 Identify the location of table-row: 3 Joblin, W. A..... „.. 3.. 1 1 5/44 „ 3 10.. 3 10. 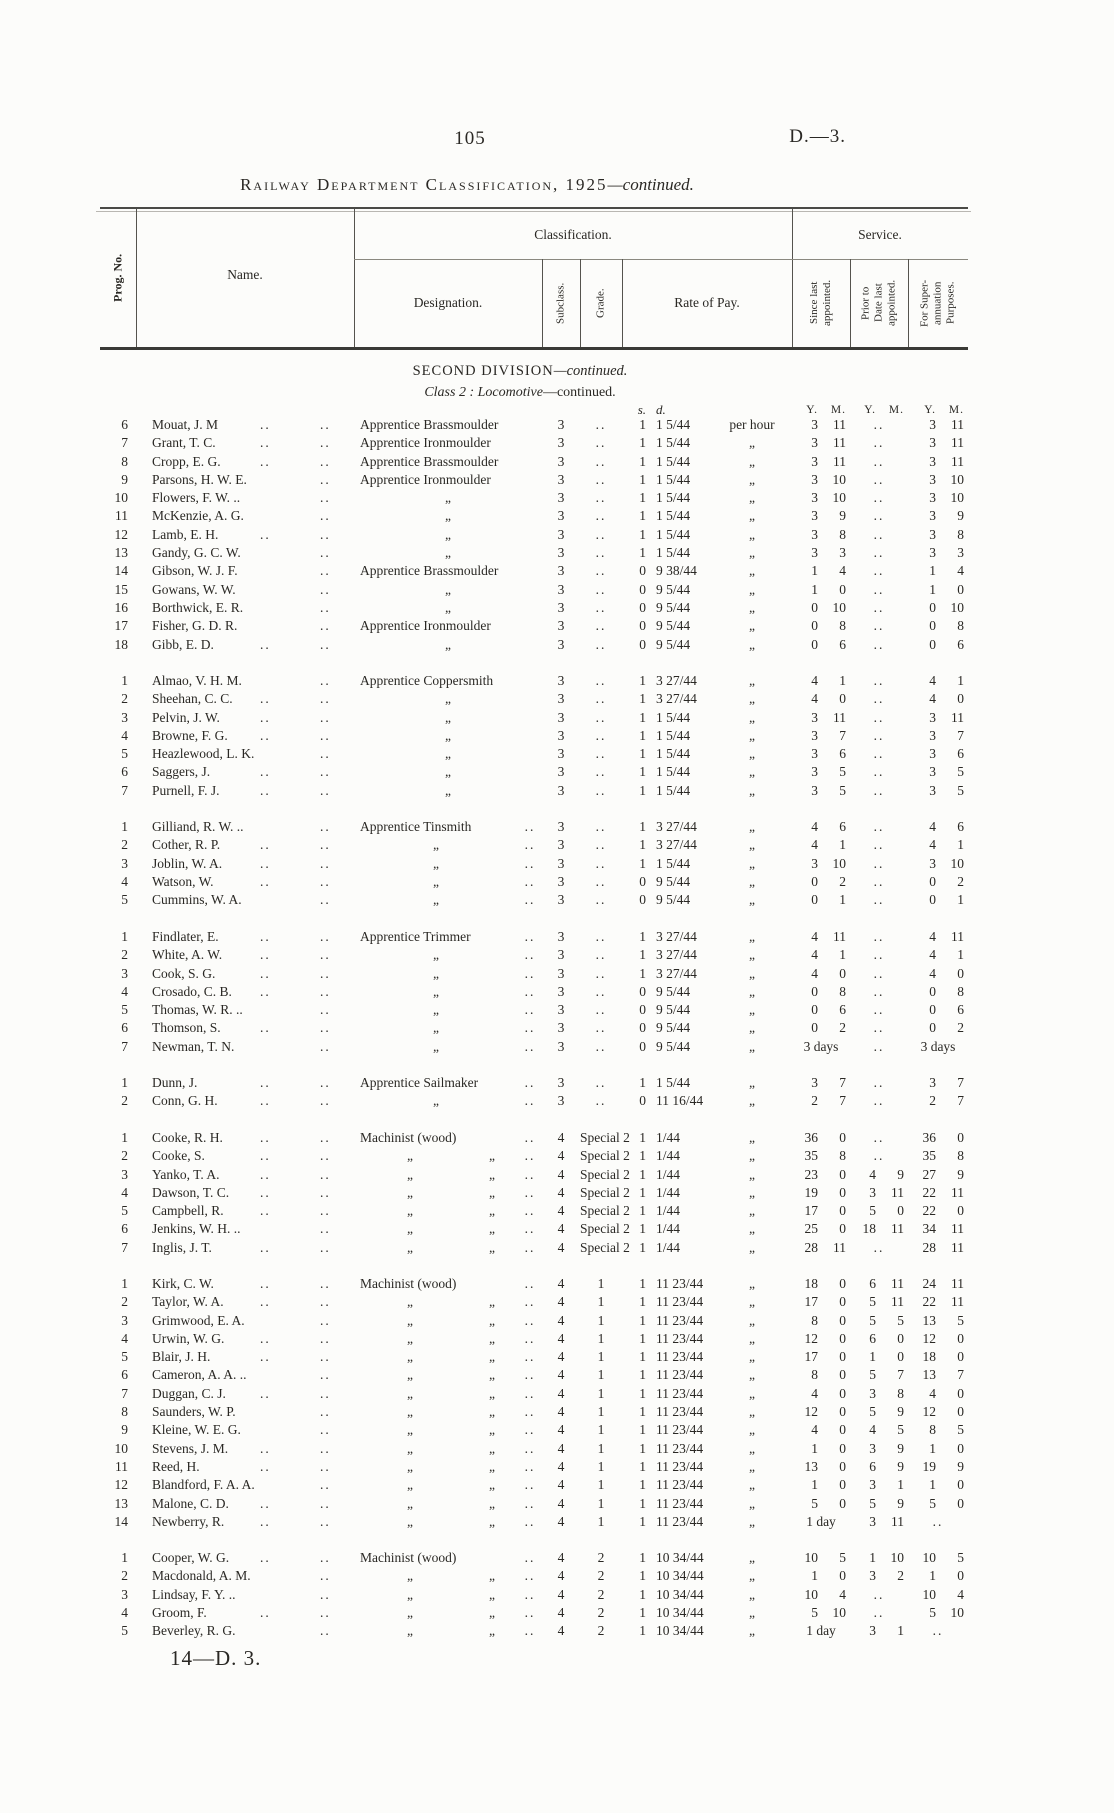
(534, 864).